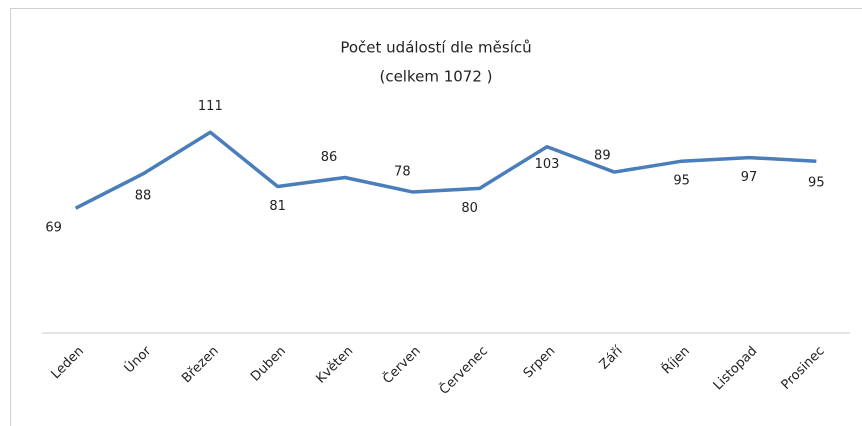 This screenshot has height=426, width=862. Describe the element at coordinates (143, 195) in the screenshot. I see `data-label: 88` at that location.